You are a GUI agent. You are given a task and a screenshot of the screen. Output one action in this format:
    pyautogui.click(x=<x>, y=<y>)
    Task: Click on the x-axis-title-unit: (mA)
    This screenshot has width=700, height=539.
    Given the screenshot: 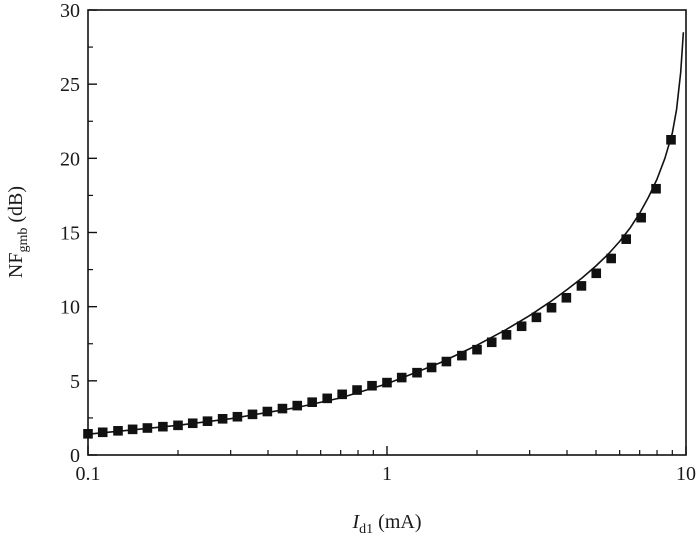 What is the action you would take?
    pyautogui.click(x=397, y=522)
    